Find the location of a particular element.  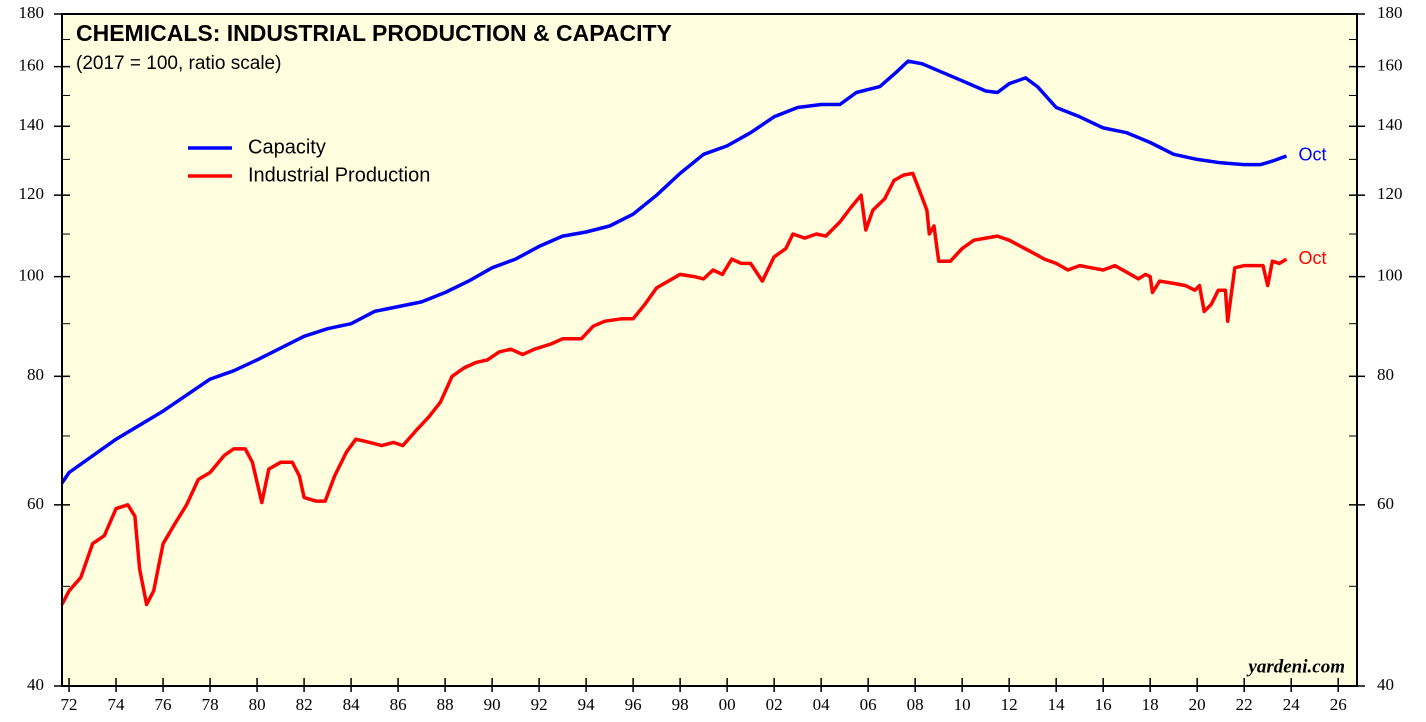

x-tick-label: 18 is located at coordinates (1150, 704).